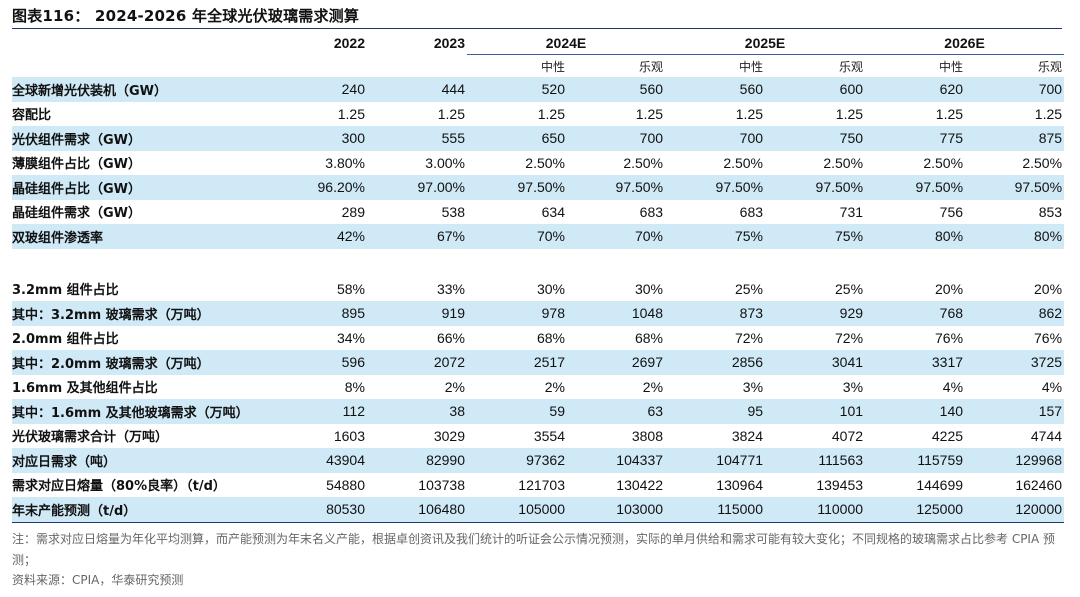 The image size is (1080, 597). Describe the element at coordinates (140, 187) in the screenshot. I see `row-label: 晶硅组件占比（GW）` at that location.